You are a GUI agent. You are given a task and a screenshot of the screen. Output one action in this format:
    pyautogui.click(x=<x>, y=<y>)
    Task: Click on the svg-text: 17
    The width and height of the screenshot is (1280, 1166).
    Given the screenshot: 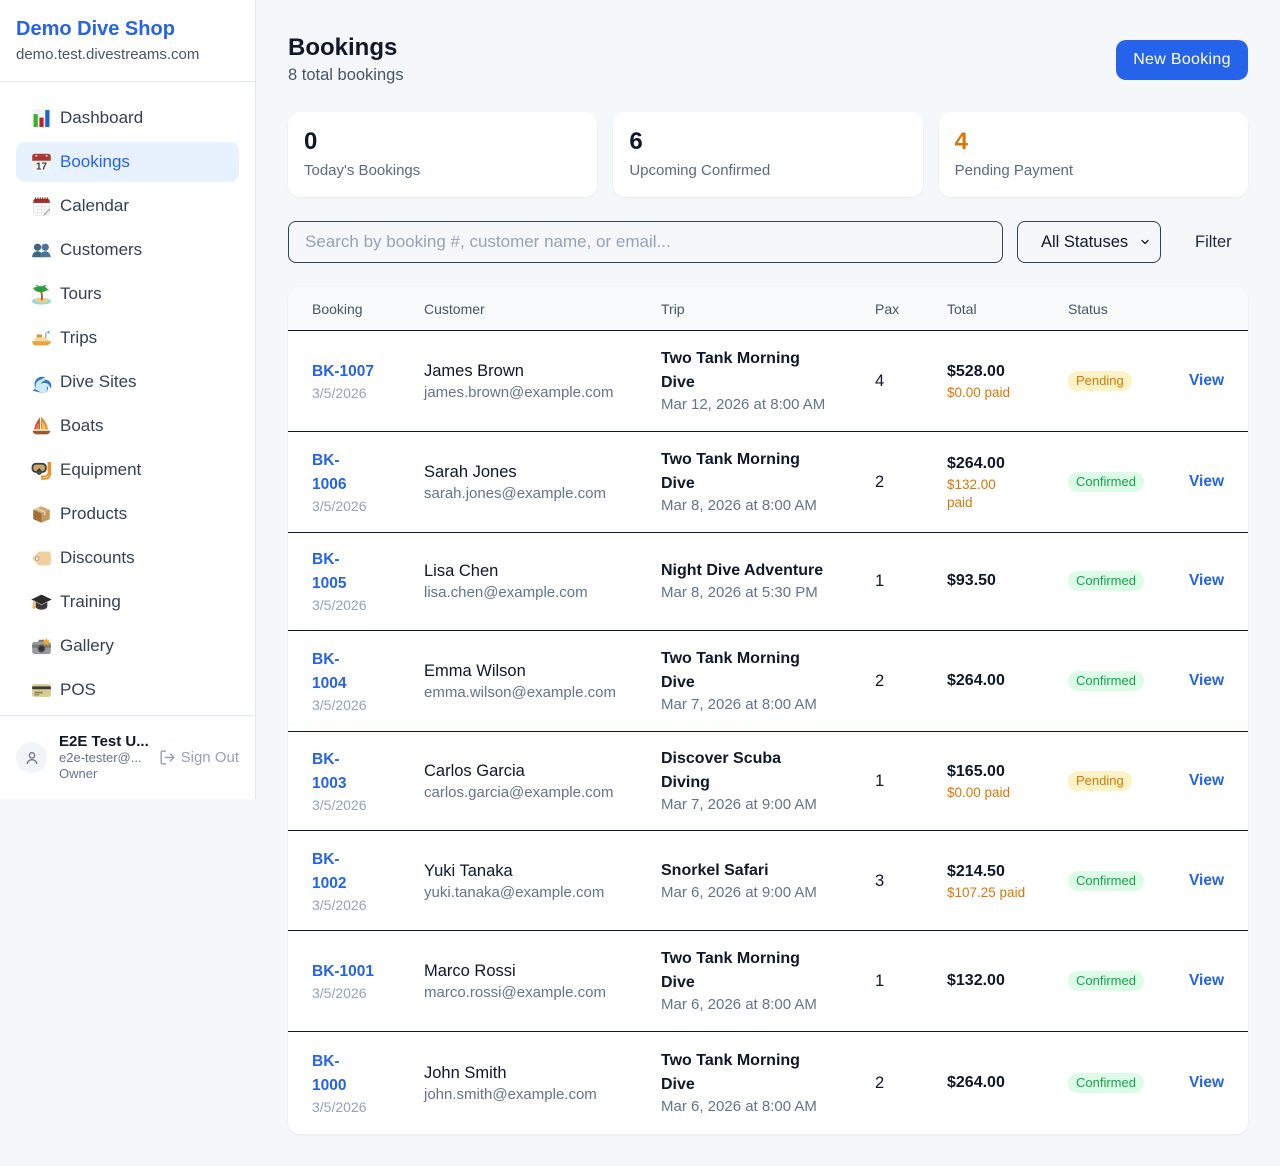 What is the action you would take?
    pyautogui.click(x=41, y=166)
    